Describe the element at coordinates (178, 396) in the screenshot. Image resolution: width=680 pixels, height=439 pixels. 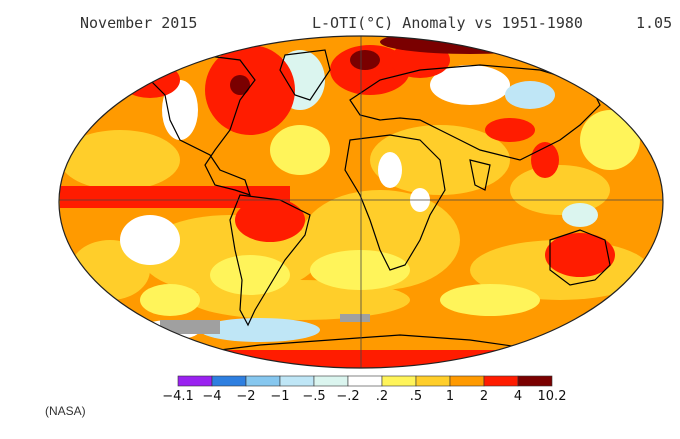
I see `legend-label: −4.1` at that location.